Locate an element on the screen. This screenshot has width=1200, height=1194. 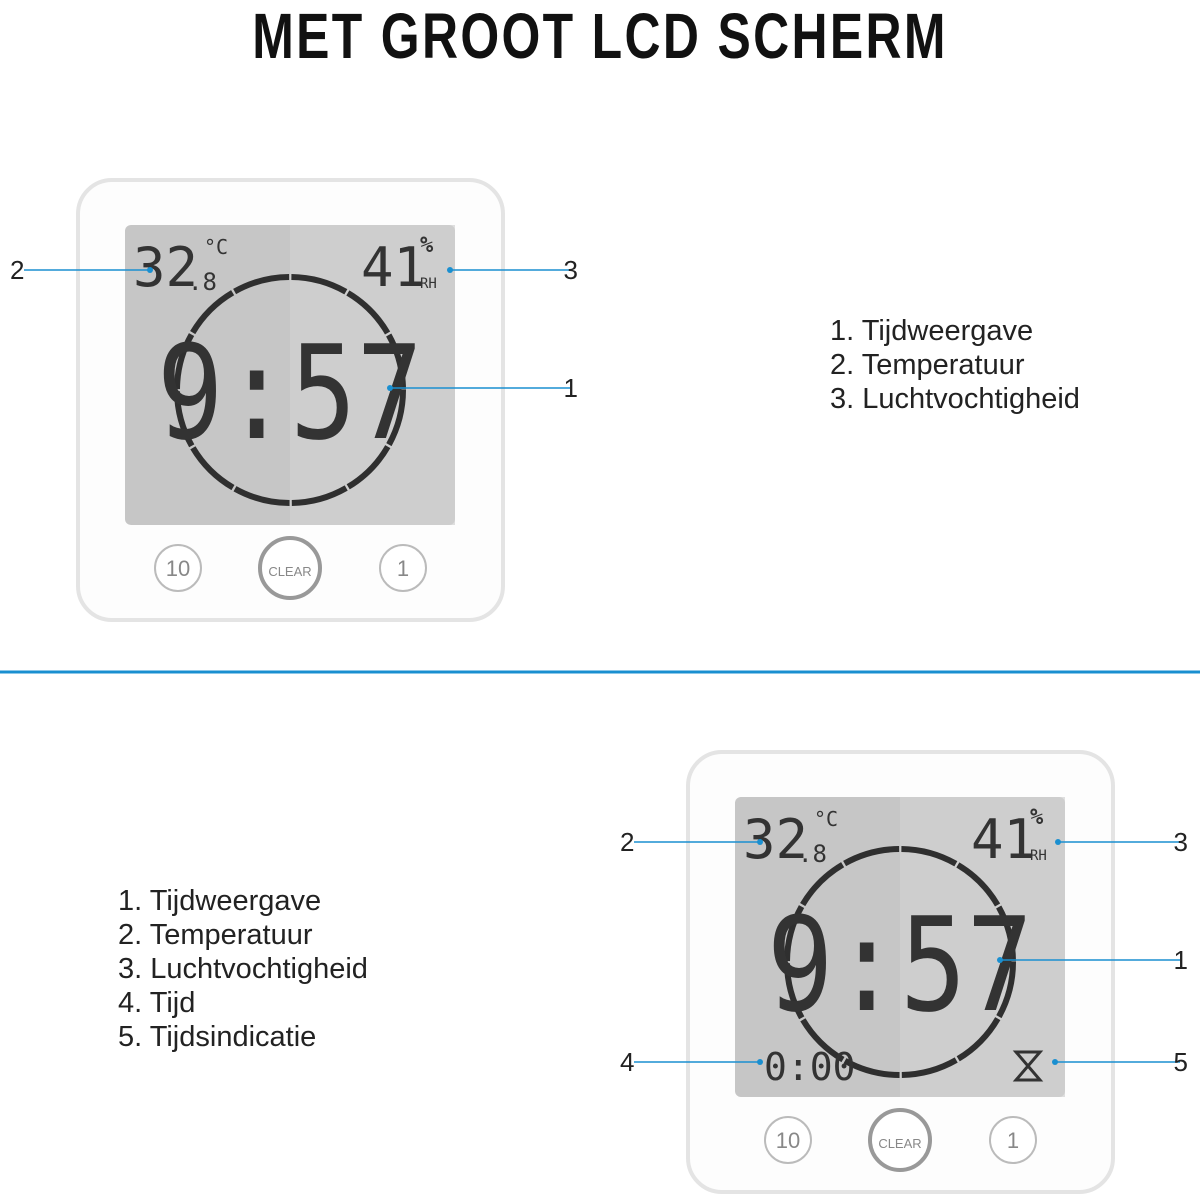
device: 32.8 °C 41% RH 9:57 10 CLEAR 1 is located at coordinates (290, 400).